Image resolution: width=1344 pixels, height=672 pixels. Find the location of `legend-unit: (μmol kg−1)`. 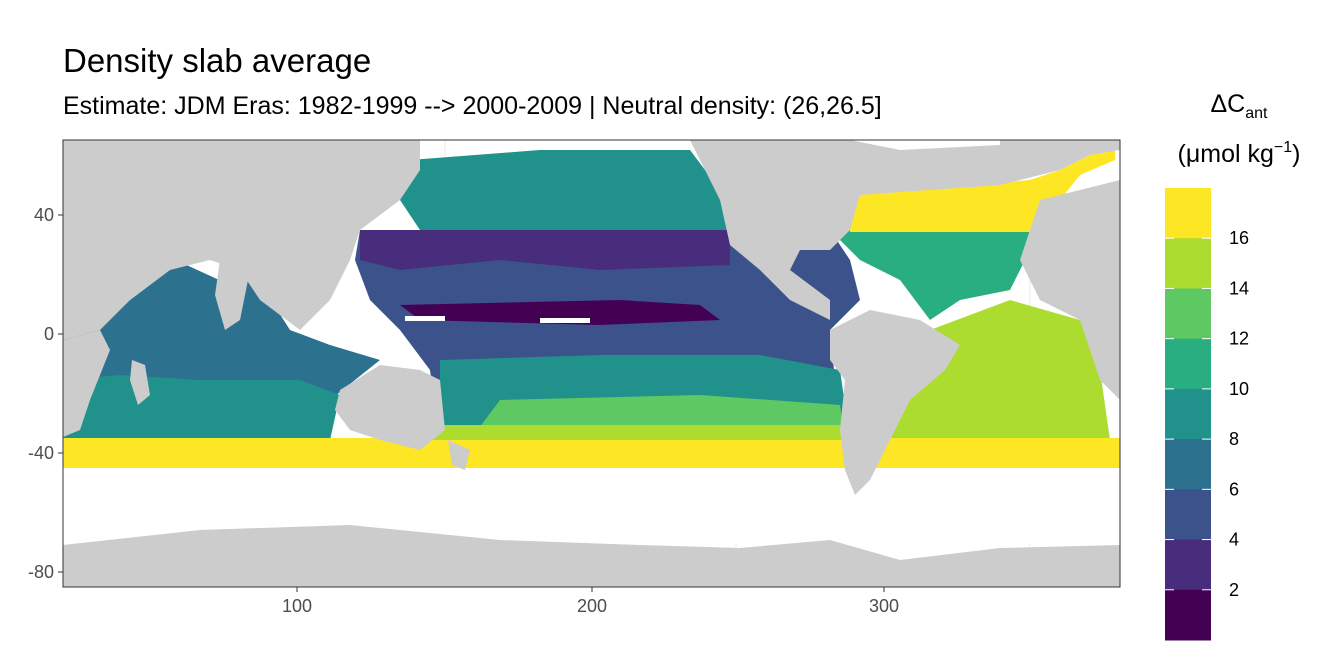

legend-unit: (μmol kg−1) is located at coordinates (1239, 153).